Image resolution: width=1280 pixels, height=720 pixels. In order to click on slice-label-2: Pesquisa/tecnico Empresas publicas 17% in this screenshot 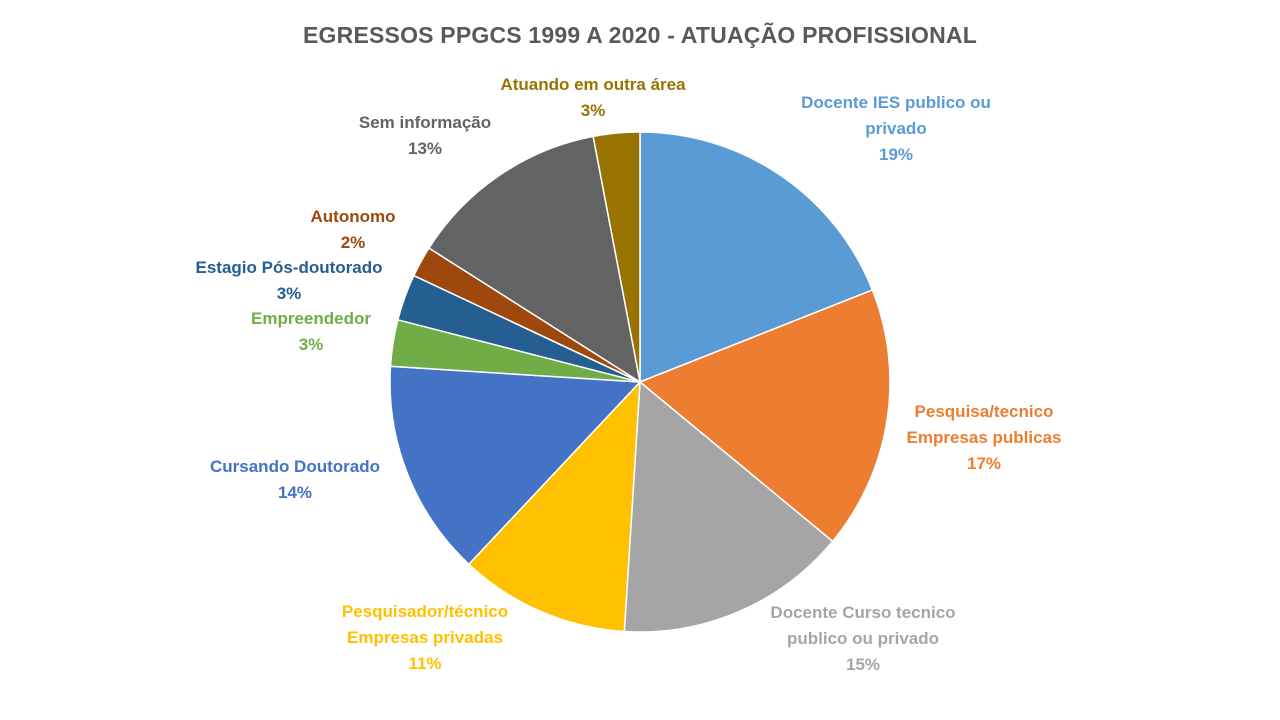, I will do `click(984, 437)`.